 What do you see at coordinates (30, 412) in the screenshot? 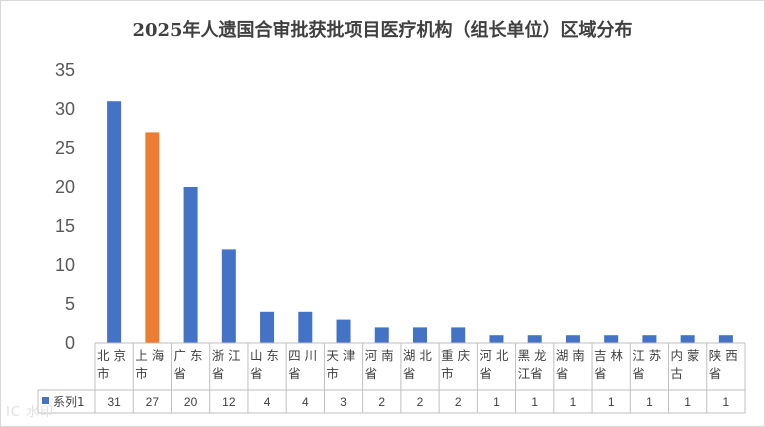
I see `watermark: IC 水印` at bounding box center [30, 412].